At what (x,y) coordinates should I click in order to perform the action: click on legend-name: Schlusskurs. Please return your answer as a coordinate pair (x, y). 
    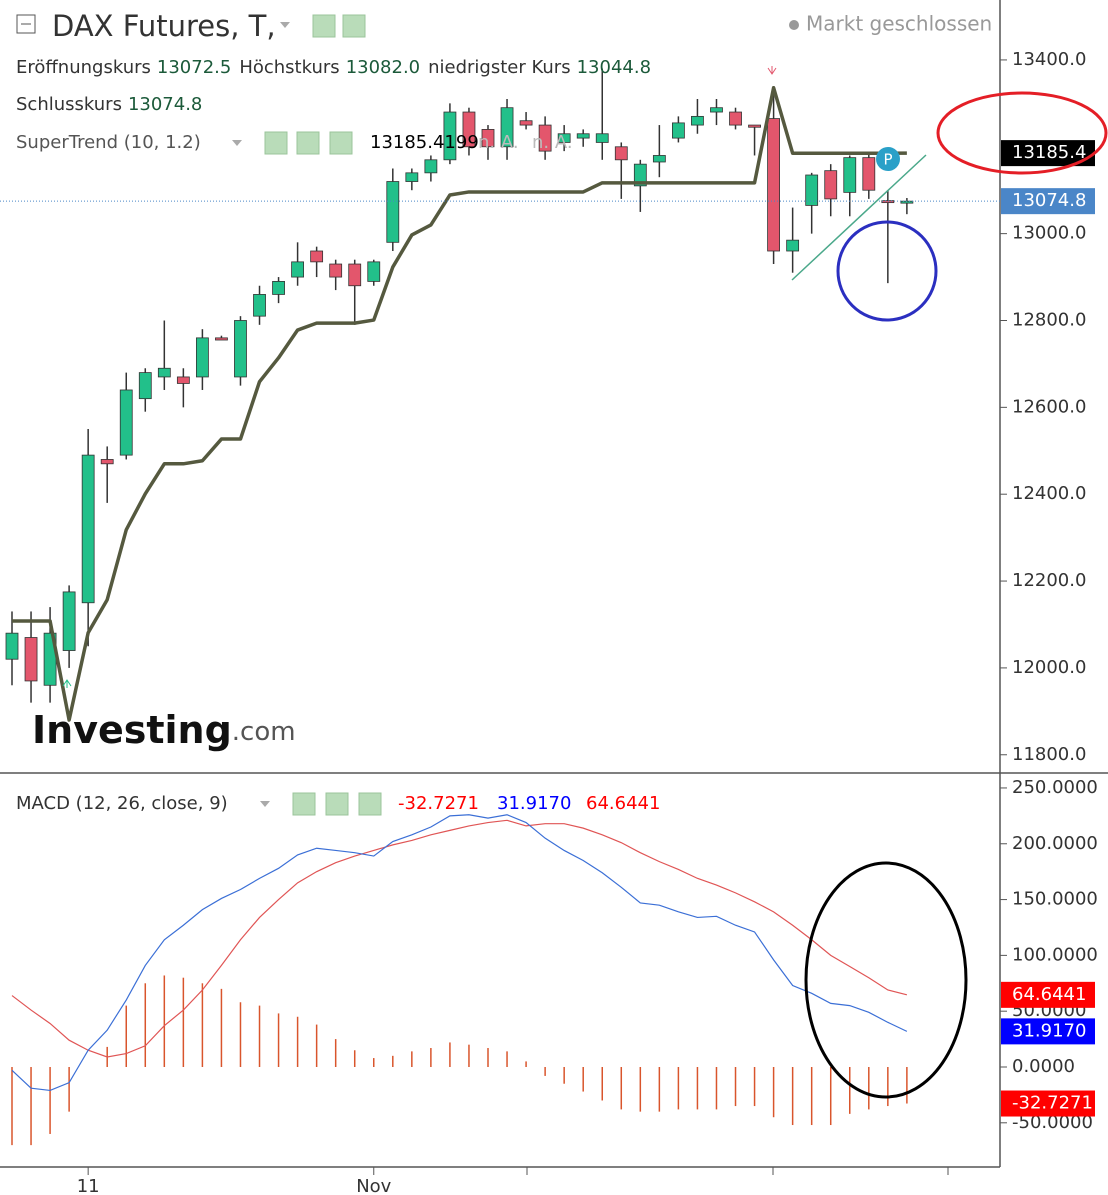
    Looking at the image, I should click on (69, 104).